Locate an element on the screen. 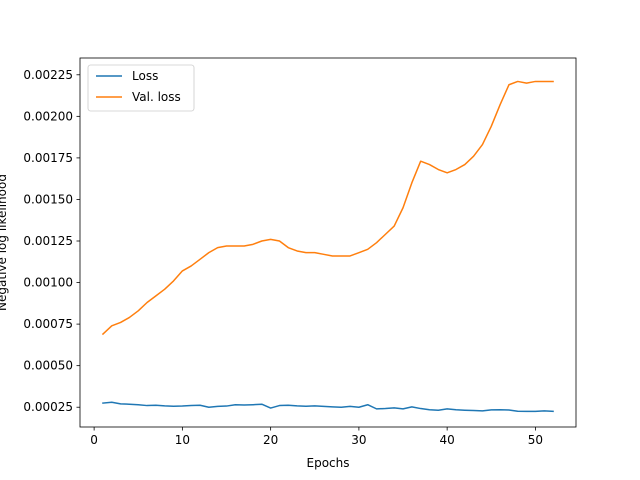 This screenshot has width=640, height=480. x-tick-label: 40 is located at coordinates (447, 440).